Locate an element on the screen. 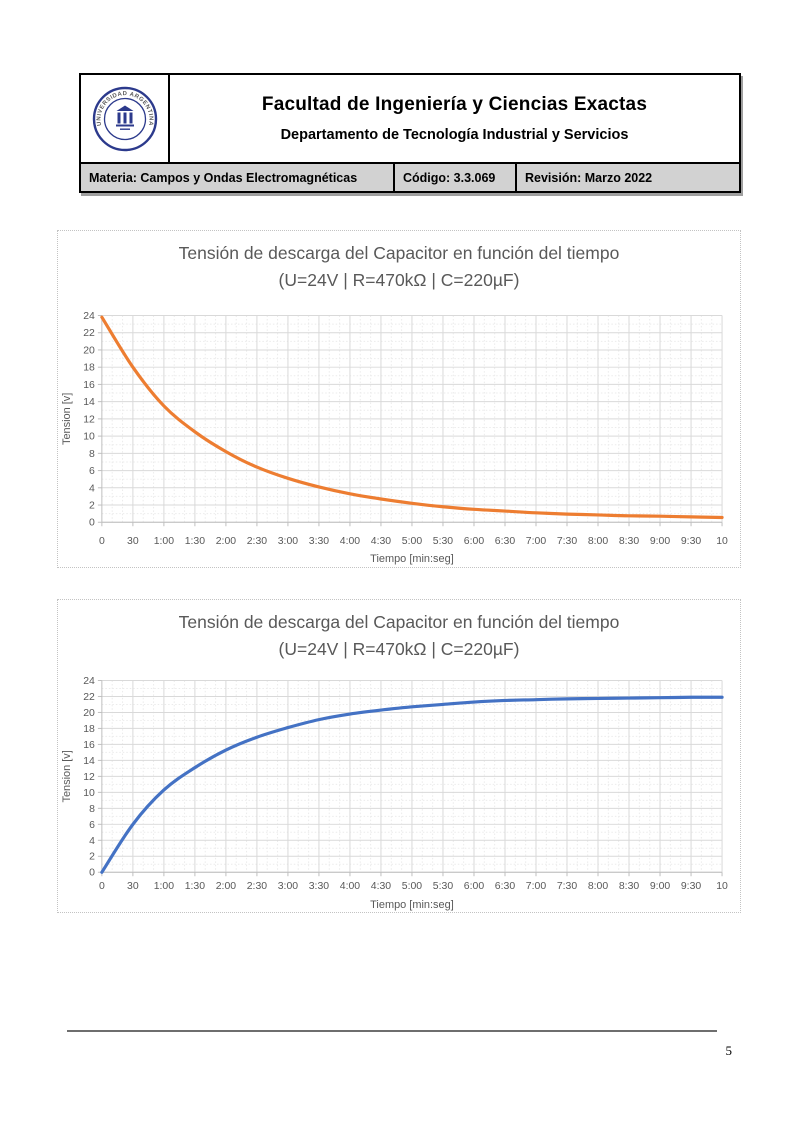 Image resolution: width=793 pixels, height=1123 pixels. revision-cell: Revisión: Marzo 2022 is located at coordinates (627, 177).